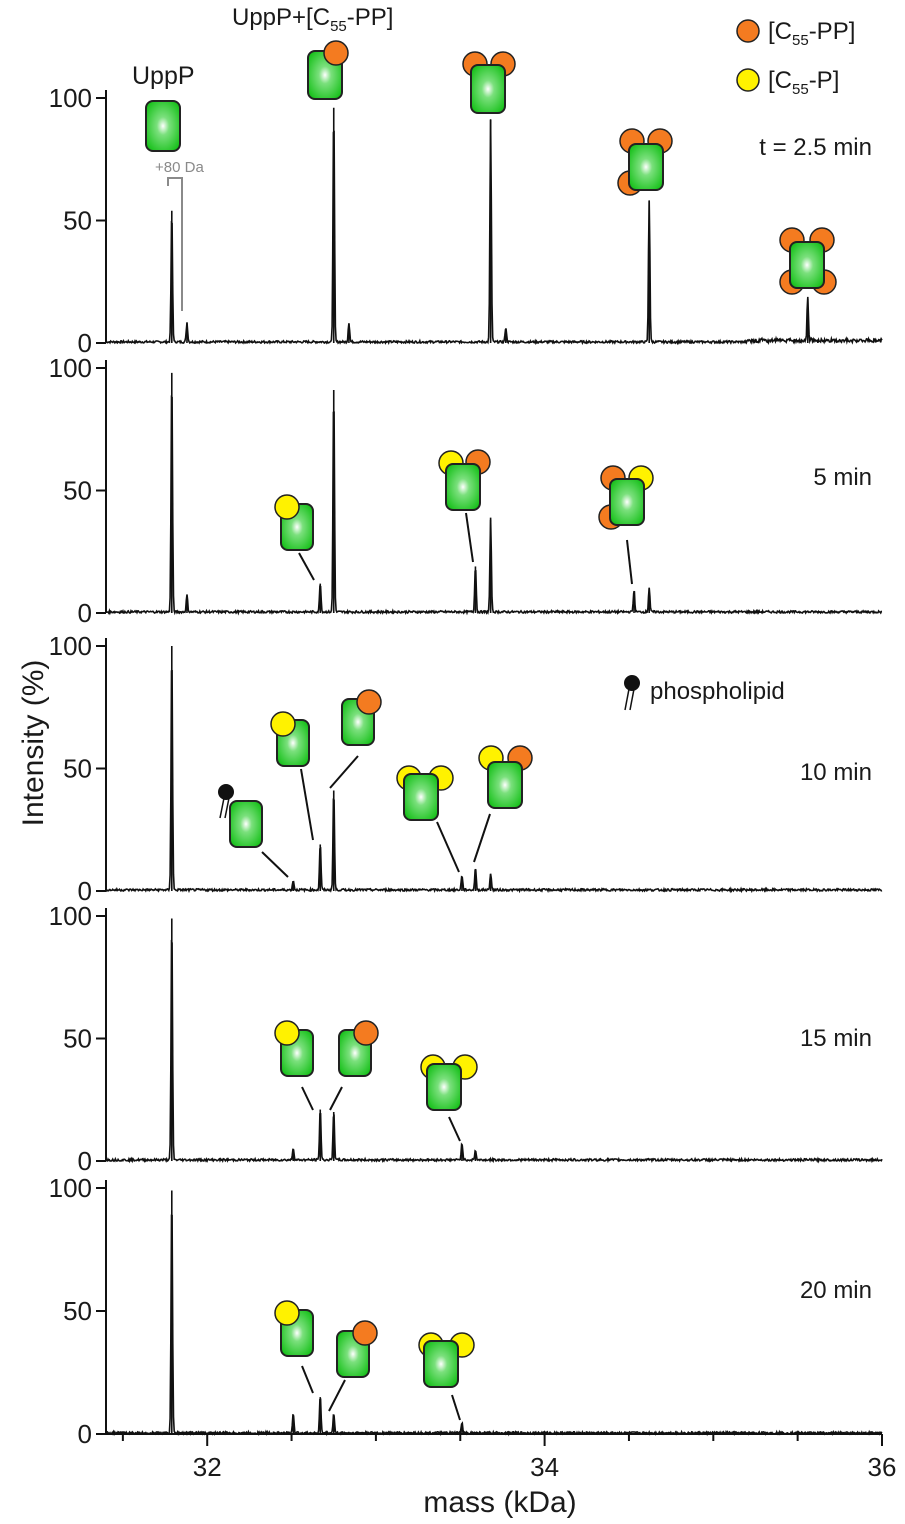 This screenshot has height=1524, width=905. What do you see at coordinates (499, 1502) in the screenshot?
I see `x-axis-title: mass (kDa)` at bounding box center [499, 1502].